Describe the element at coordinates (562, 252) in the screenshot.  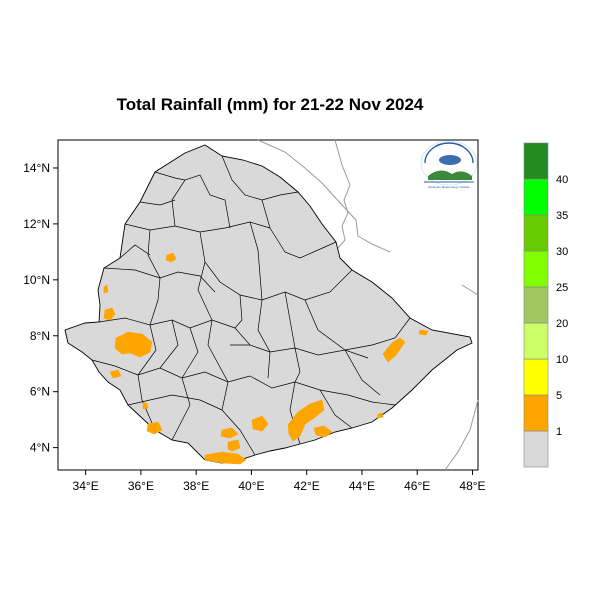
I see `legend-label: 30` at that location.